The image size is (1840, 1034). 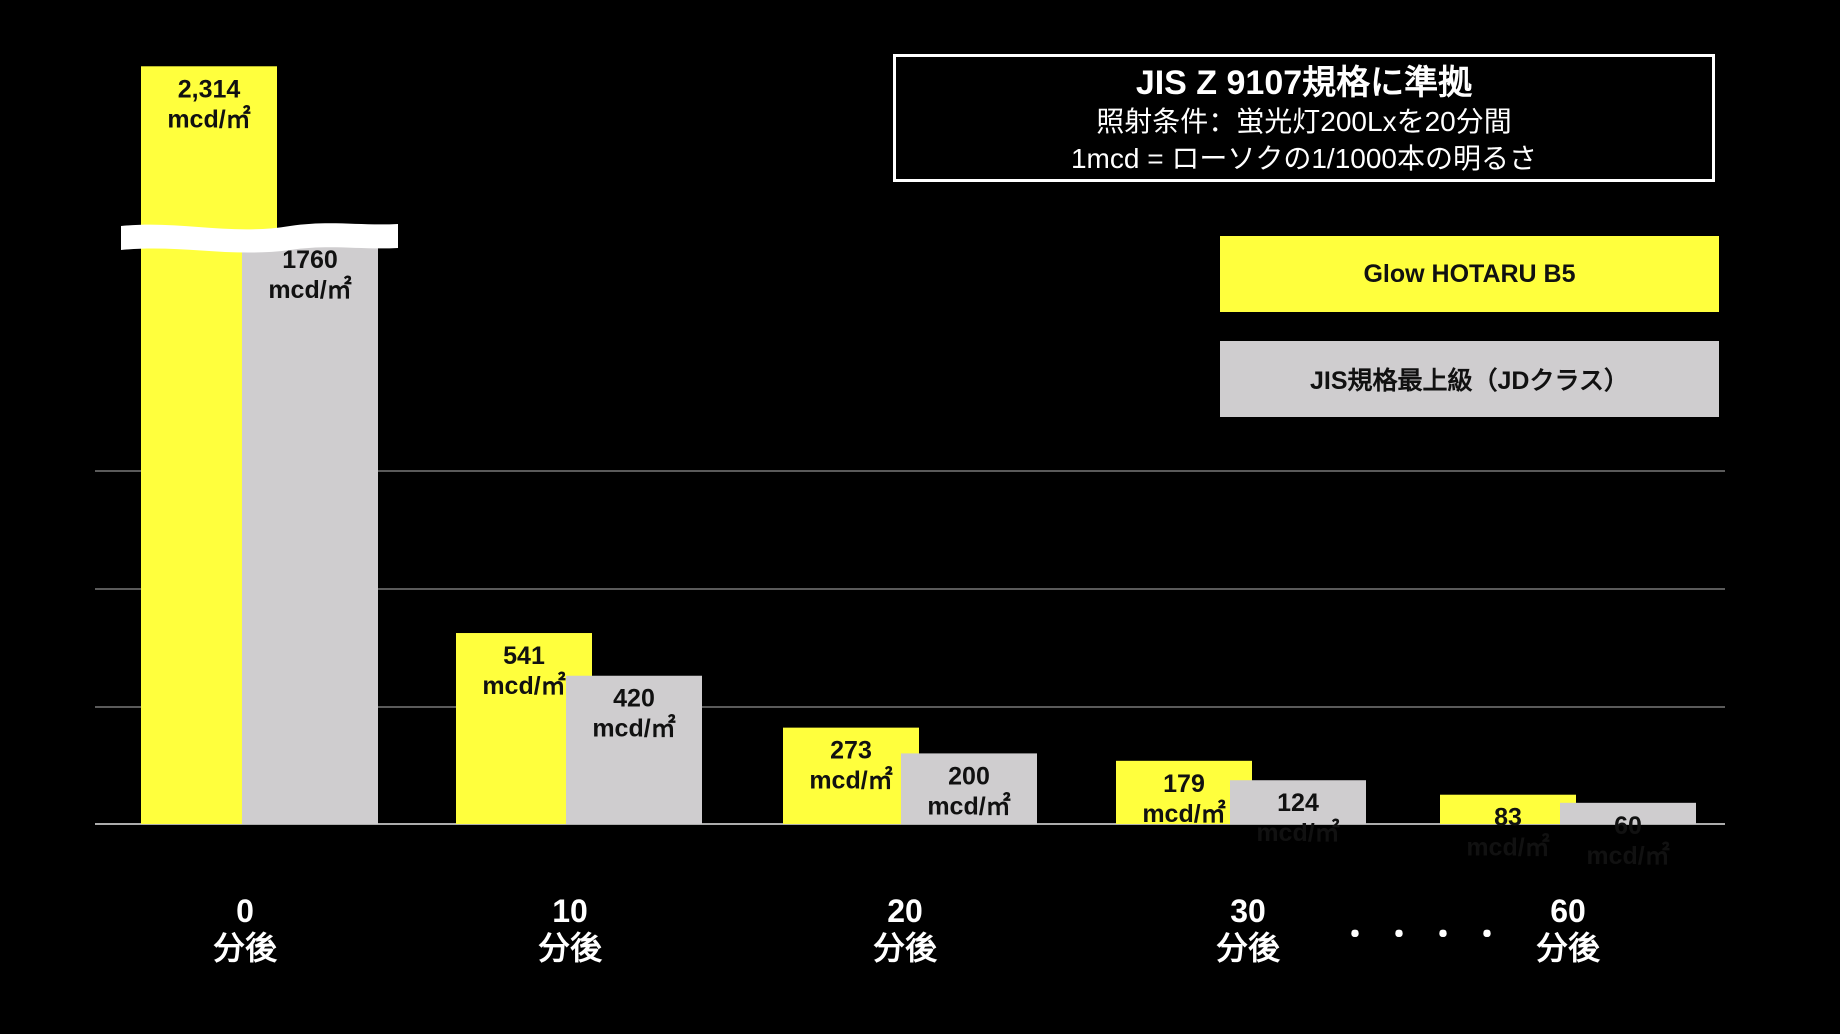 I want to click on data-label-value: 124, so click(x=1298, y=803).